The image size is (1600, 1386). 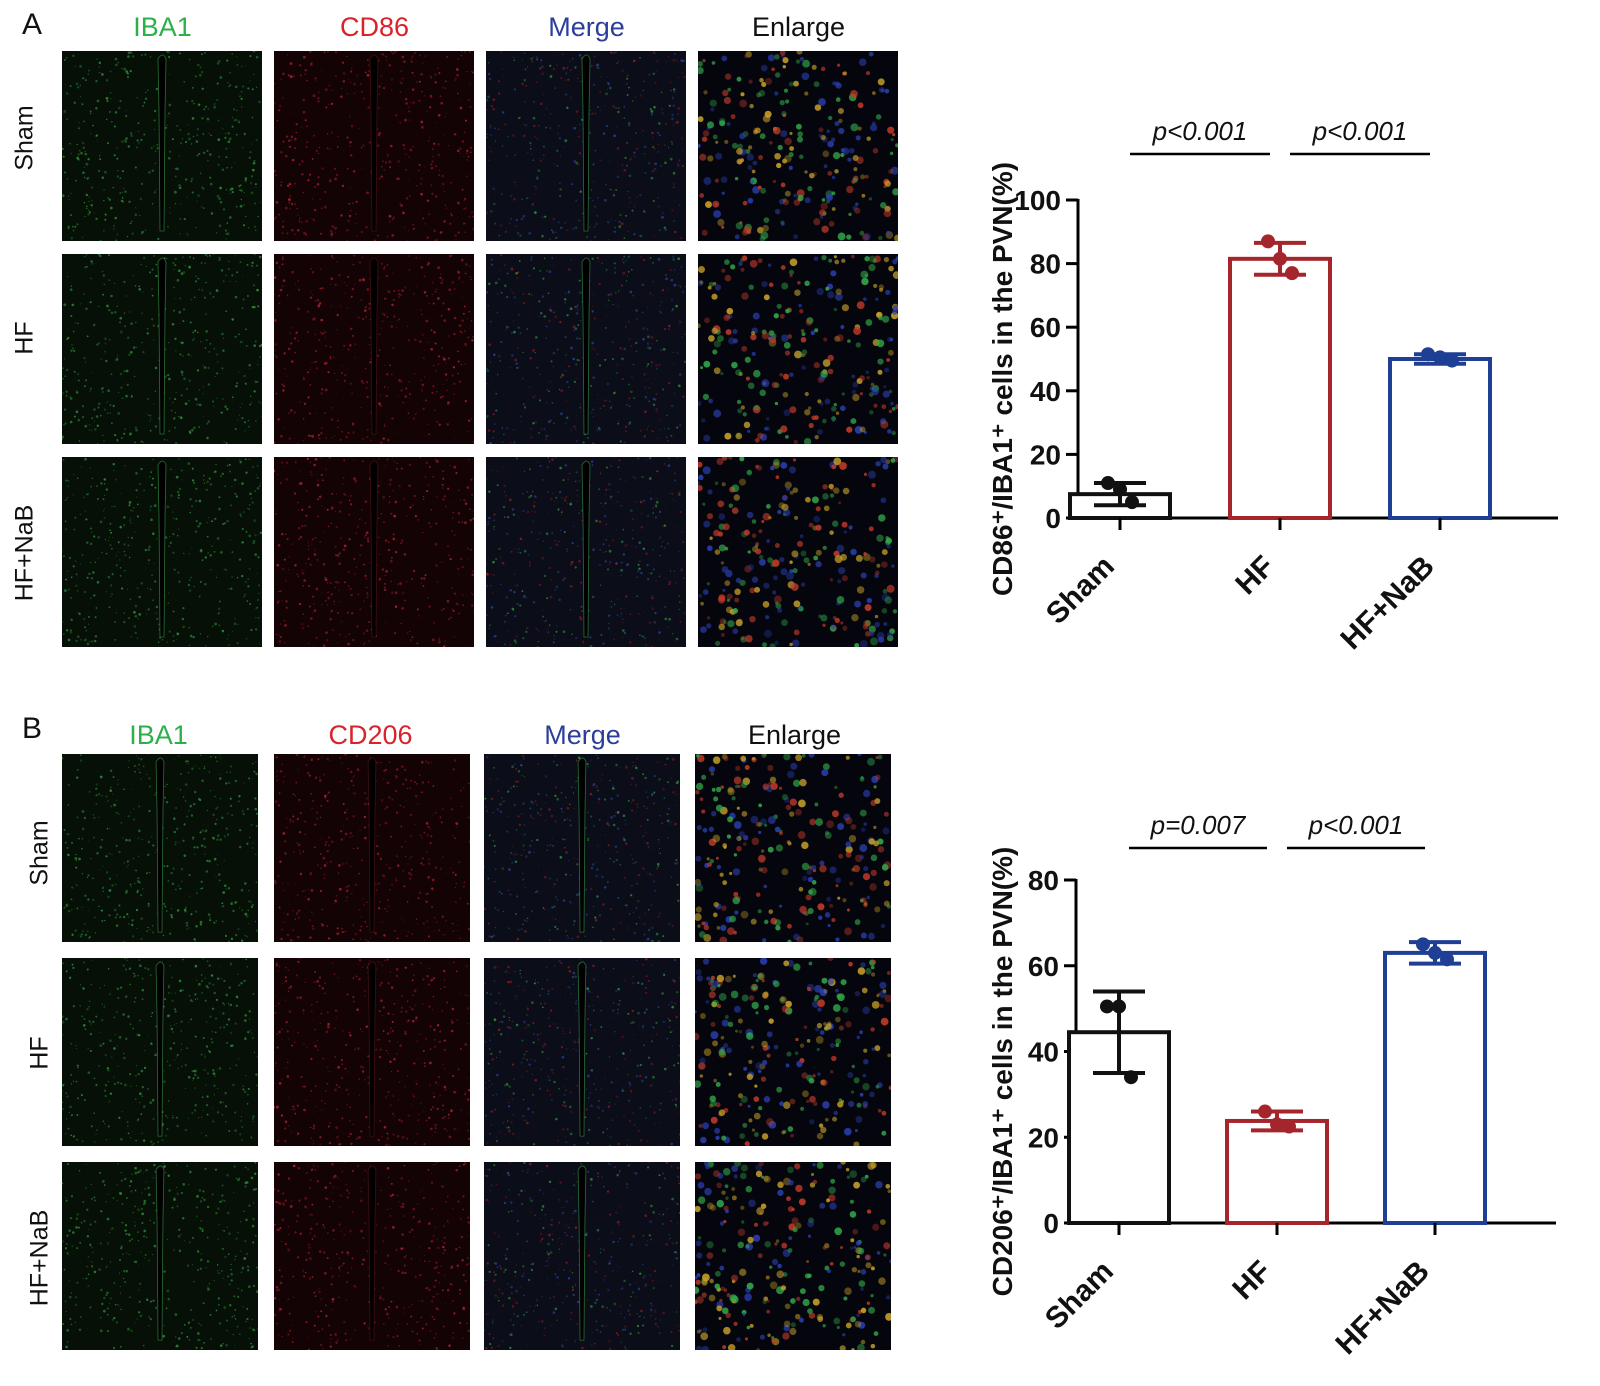 What do you see at coordinates (158, 735) in the screenshot?
I see `panel-b-col-iba1: IBA1` at bounding box center [158, 735].